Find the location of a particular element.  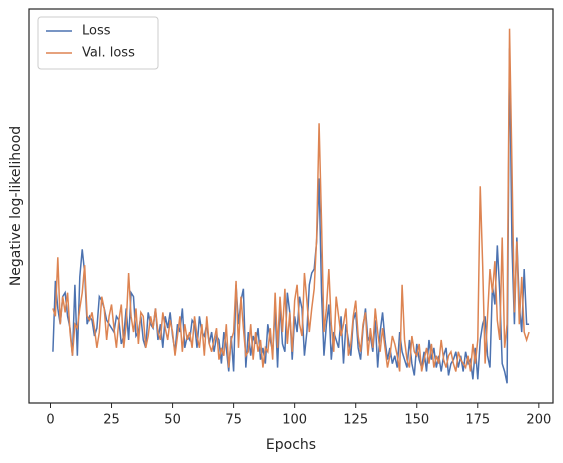

x-tick-label: 125 is located at coordinates (355, 420).